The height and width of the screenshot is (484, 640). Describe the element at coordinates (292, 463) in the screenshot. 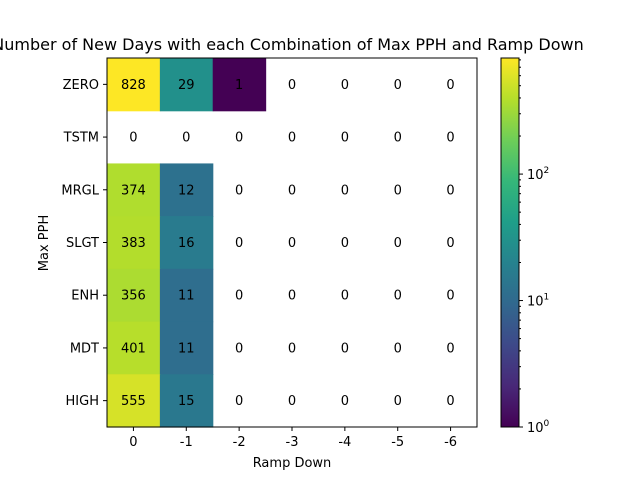

I see `x-axis-label: Ramp Down` at that location.